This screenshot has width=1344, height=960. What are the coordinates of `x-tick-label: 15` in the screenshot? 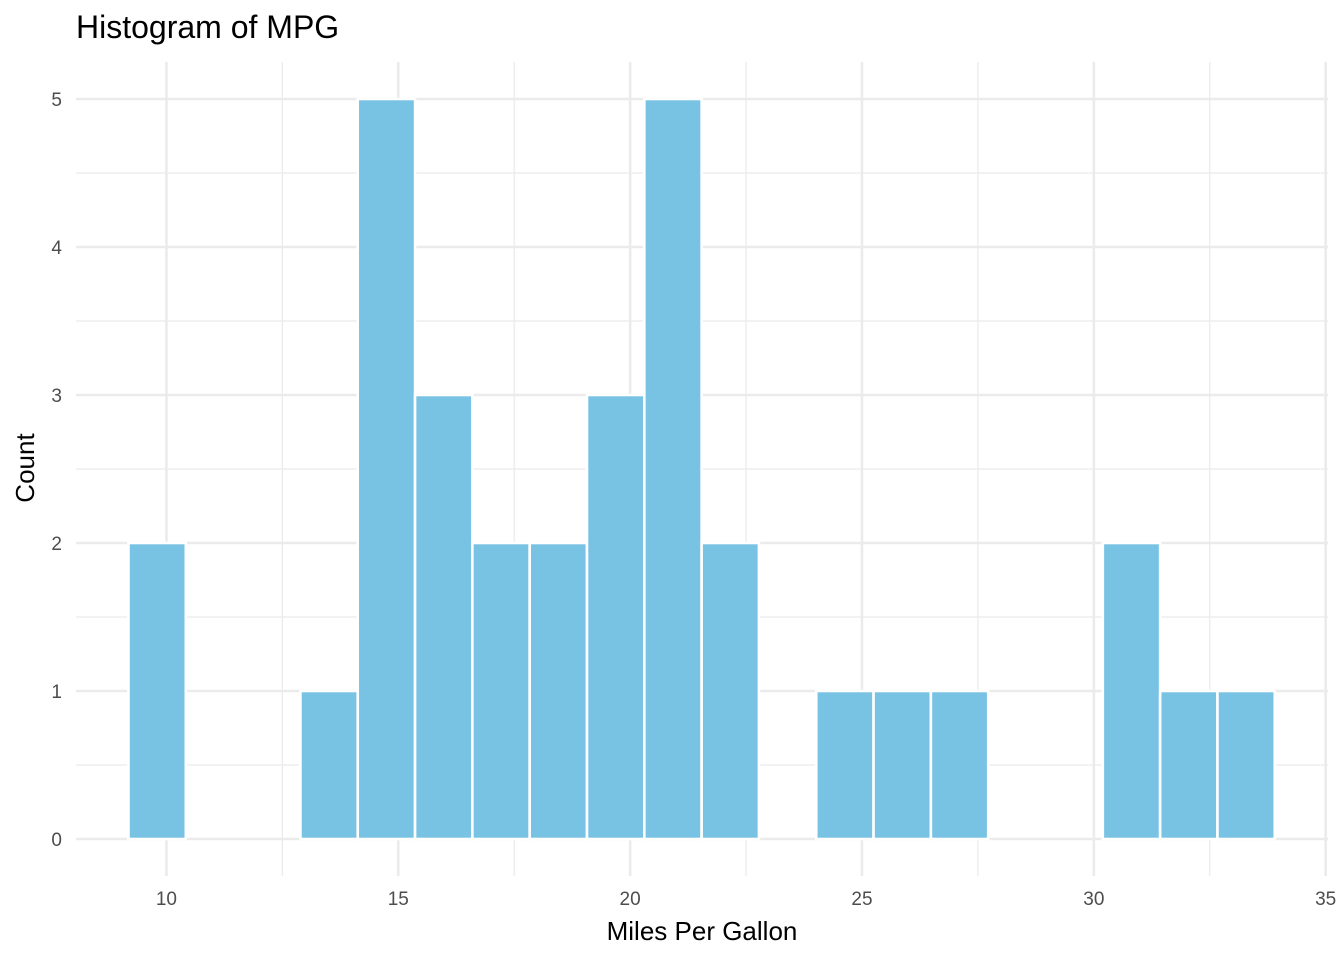 It's located at (398, 899).